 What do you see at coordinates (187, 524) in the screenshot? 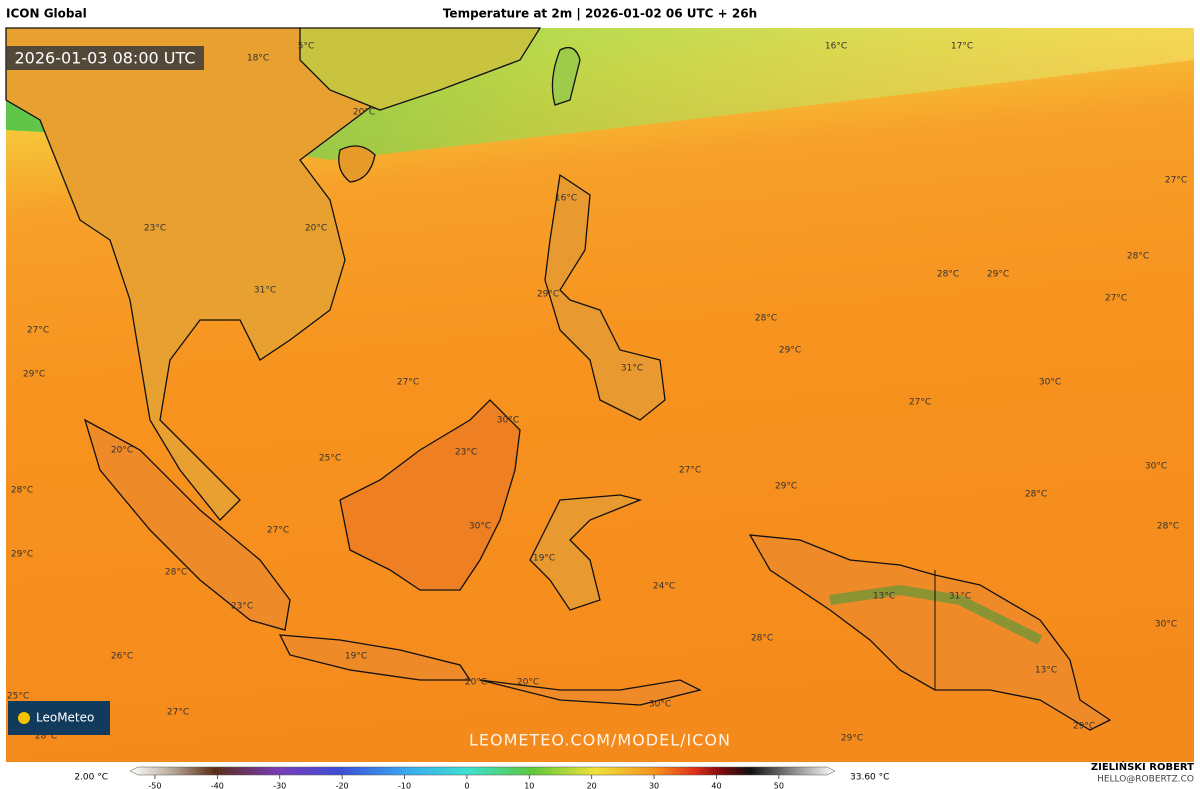
I see `sumatra` at bounding box center [187, 524].